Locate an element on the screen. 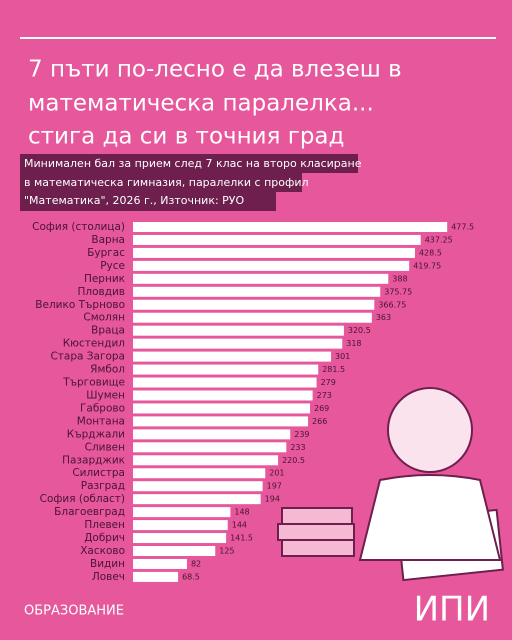 The image size is (512, 640). category-label: Бургас is located at coordinates (106, 253).